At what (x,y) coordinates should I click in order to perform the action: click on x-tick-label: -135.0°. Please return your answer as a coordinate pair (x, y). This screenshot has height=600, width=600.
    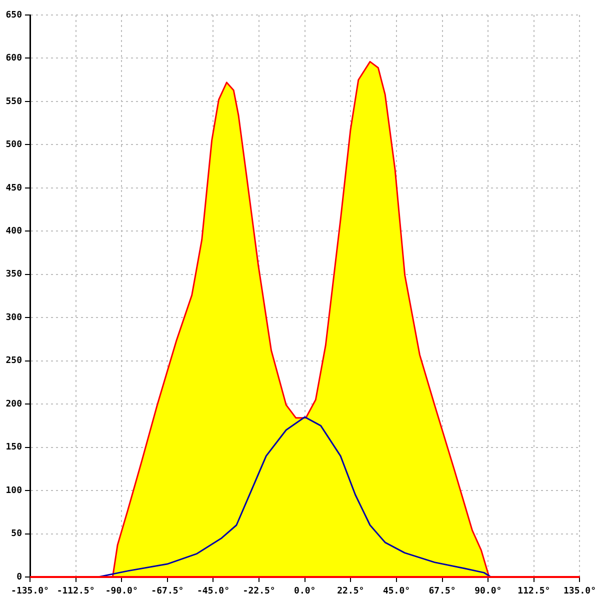
    Looking at the image, I should click on (30, 591).